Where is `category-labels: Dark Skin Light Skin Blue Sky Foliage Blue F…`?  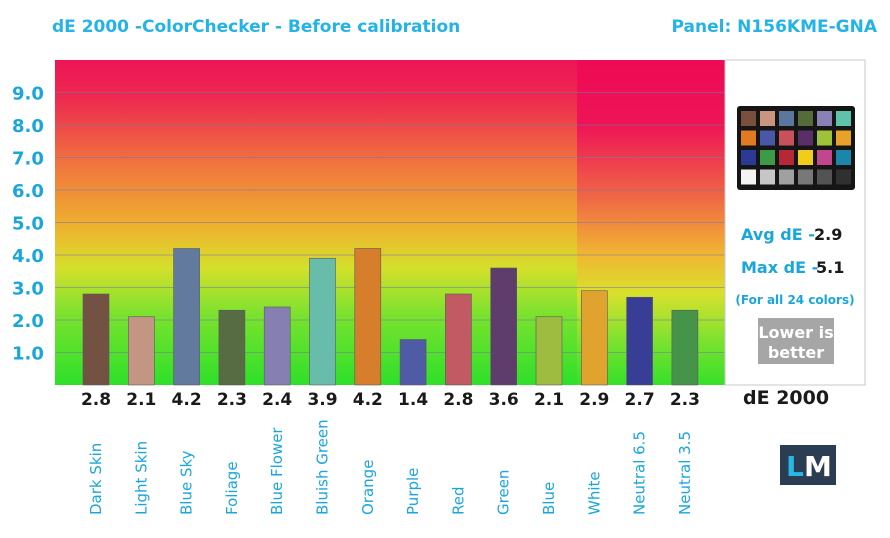 category-labels: Dark Skin Light Skin Blue Sky Foliage Blue F… is located at coordinates (390, 467).